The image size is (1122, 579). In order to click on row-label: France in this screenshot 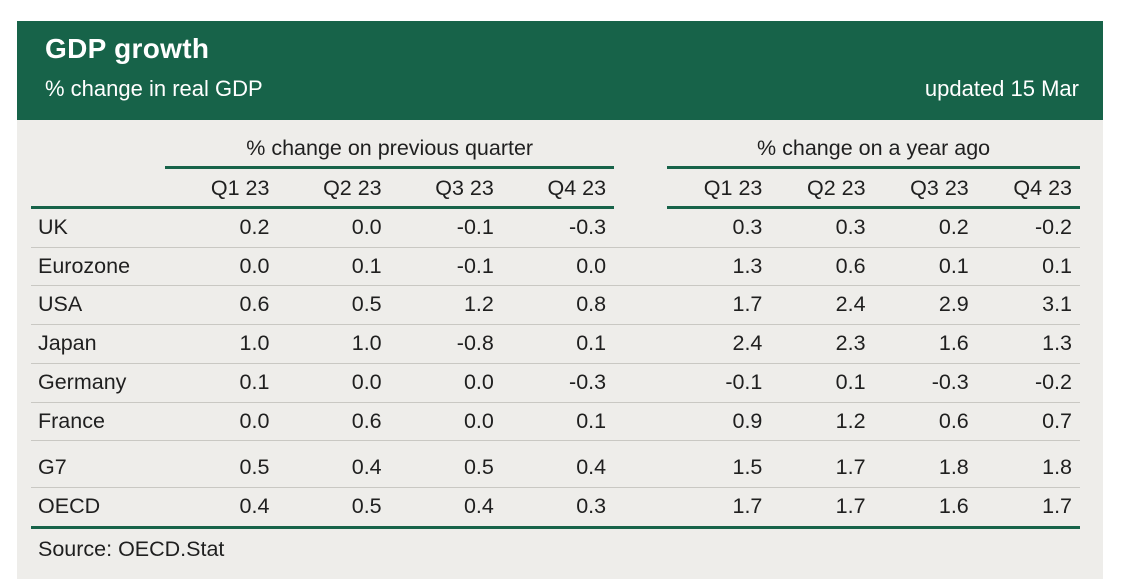, I will do `click(98, 422)`.